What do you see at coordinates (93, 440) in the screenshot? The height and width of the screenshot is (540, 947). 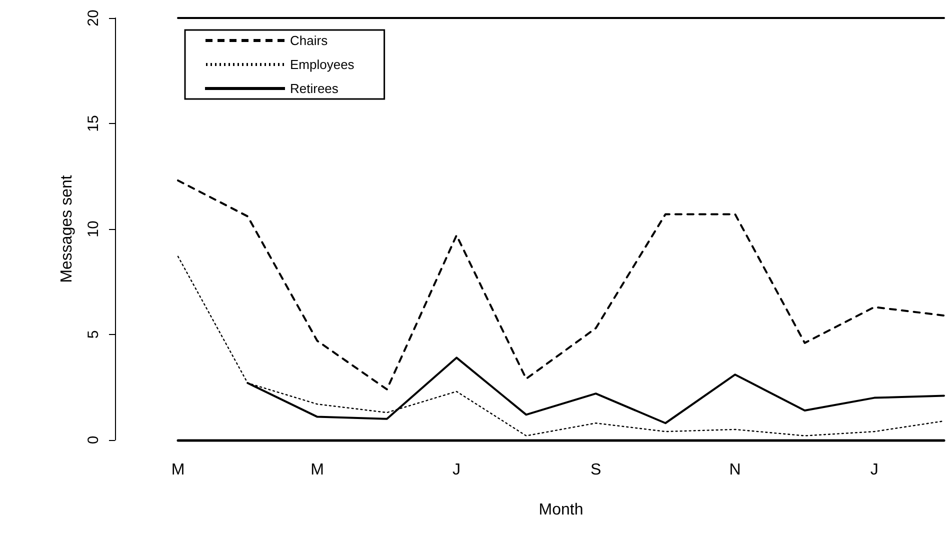 I see `y-tick-label: 0` at bounding box center [93, 440].